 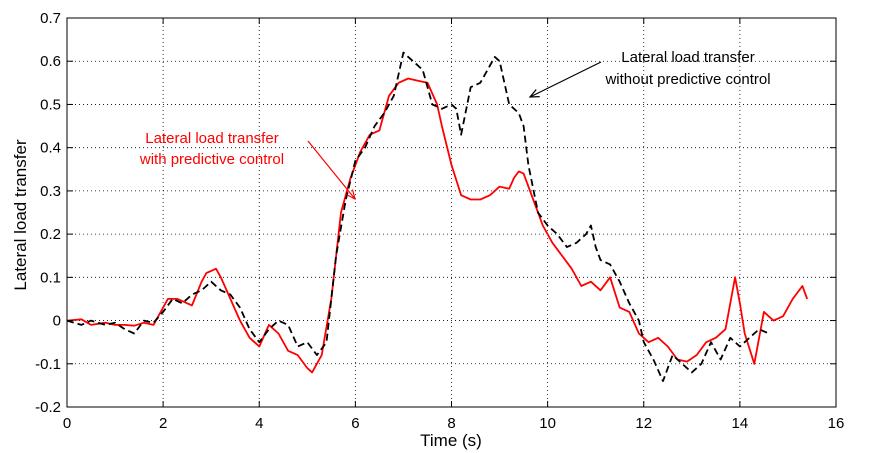 I want to click on x-tick-label: 6, so click(x=355, y=423).